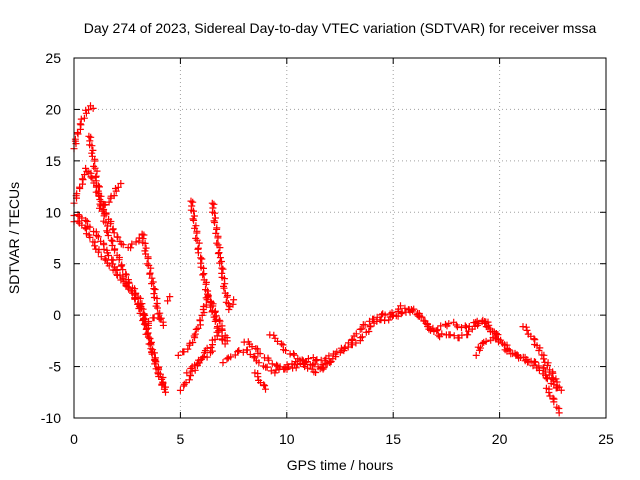 The image size is (640, 480). I want to click on y-tick-label: 20, so click(53, 109).